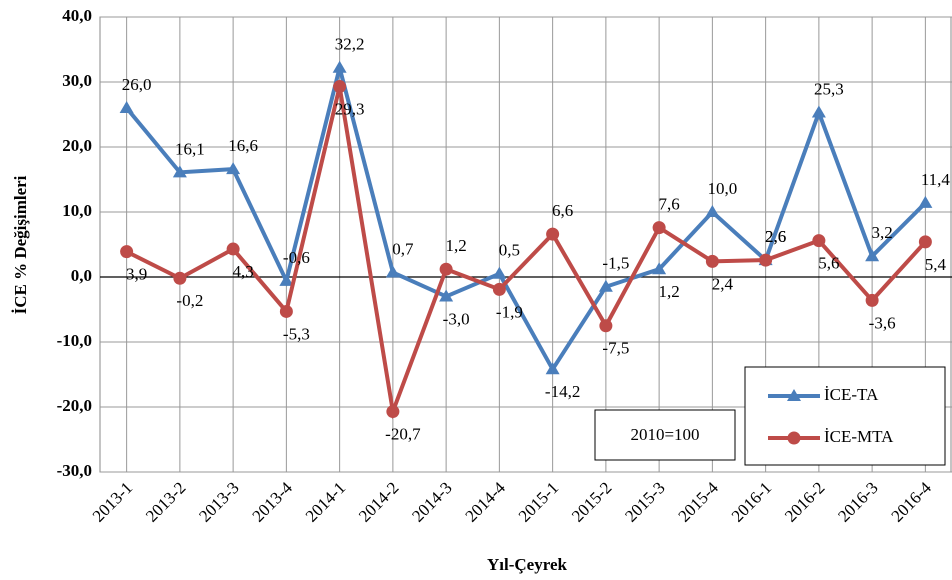  I want to click on y-axis-title: İCE % Değişimleri, so click(20, 244).